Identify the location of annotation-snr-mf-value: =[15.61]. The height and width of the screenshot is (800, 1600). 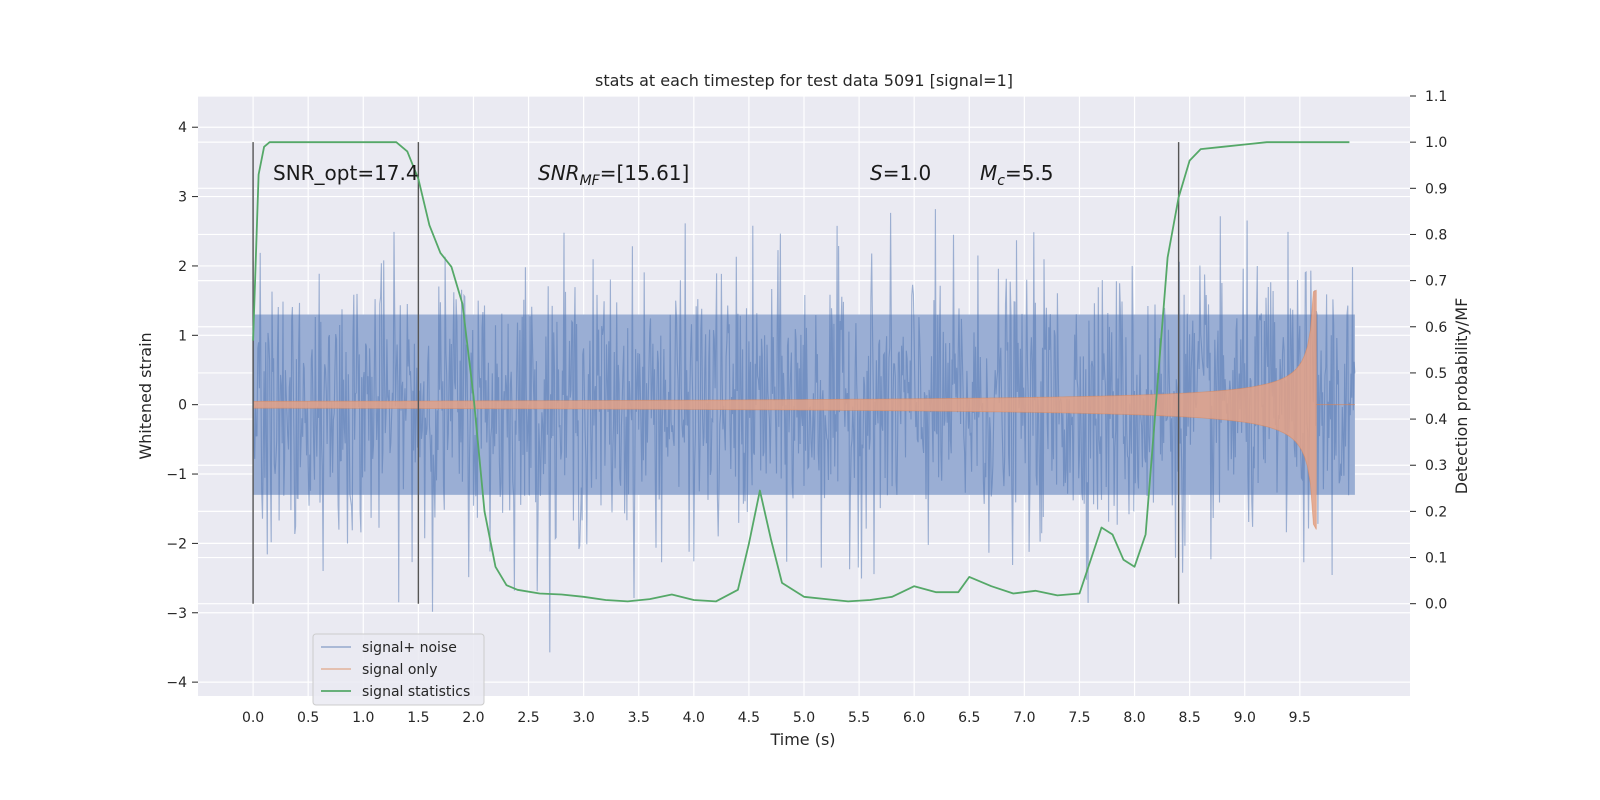
(645, 173).